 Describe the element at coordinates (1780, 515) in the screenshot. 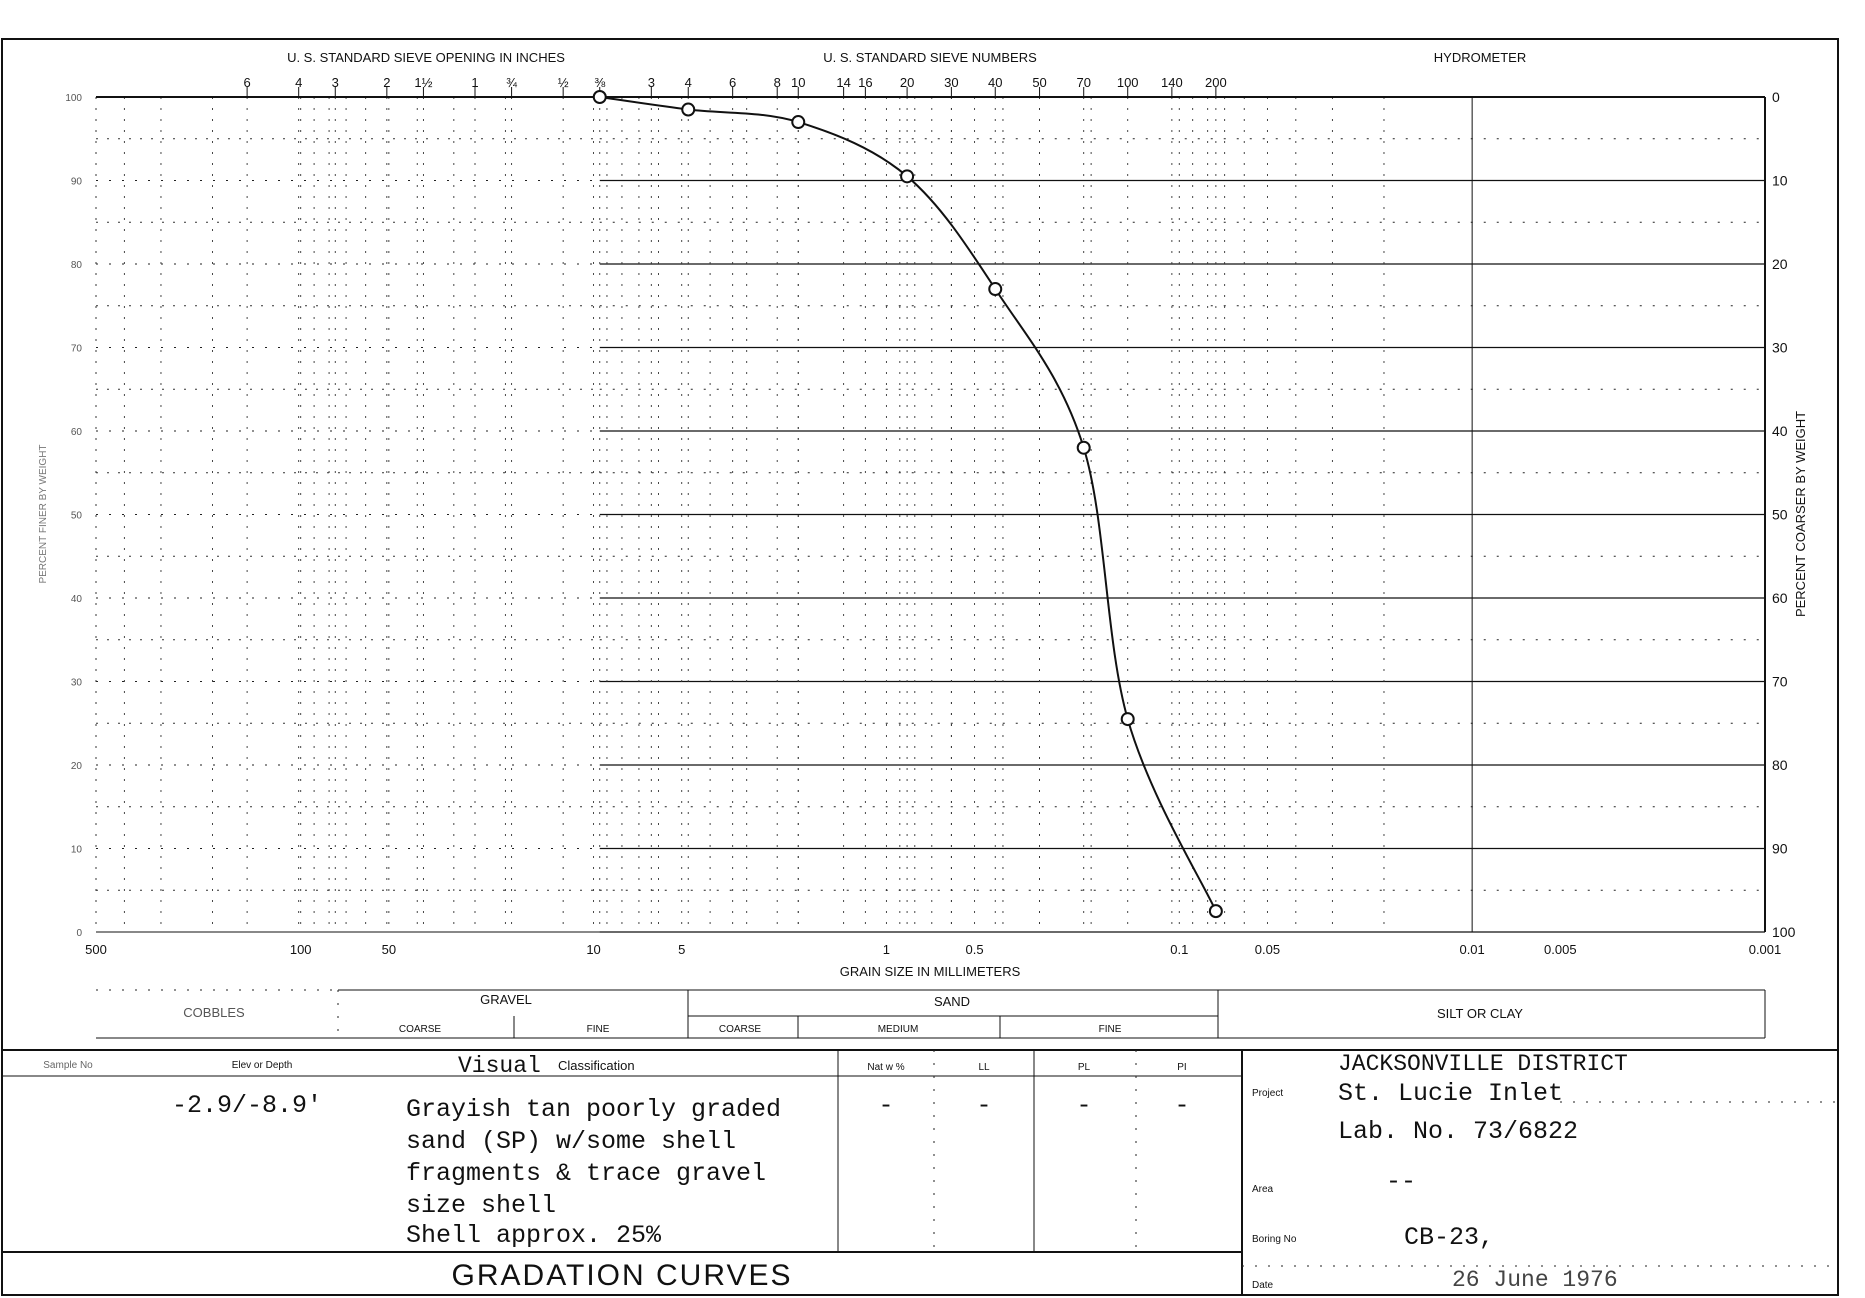

I see `y-right-tick-label: 50` at that location.